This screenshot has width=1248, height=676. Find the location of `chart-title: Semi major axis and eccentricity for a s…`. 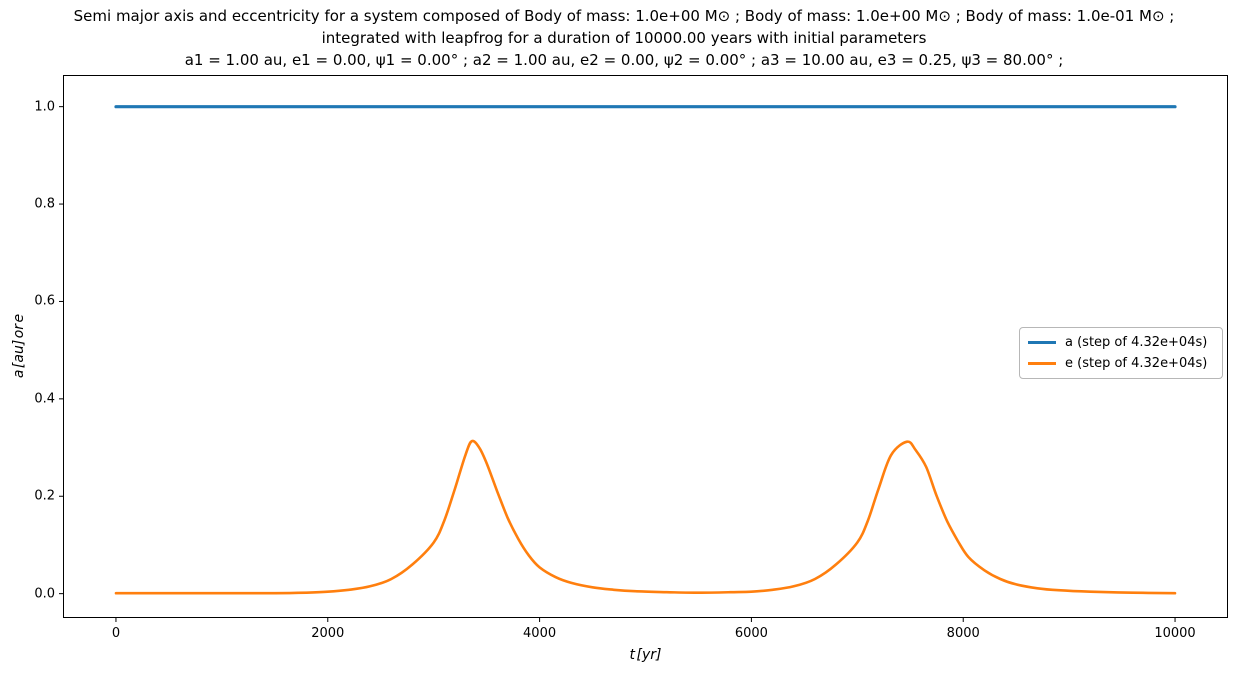

chart-title: Semi major axis and eccentricity for a s… is located at coordinates (624, 38).